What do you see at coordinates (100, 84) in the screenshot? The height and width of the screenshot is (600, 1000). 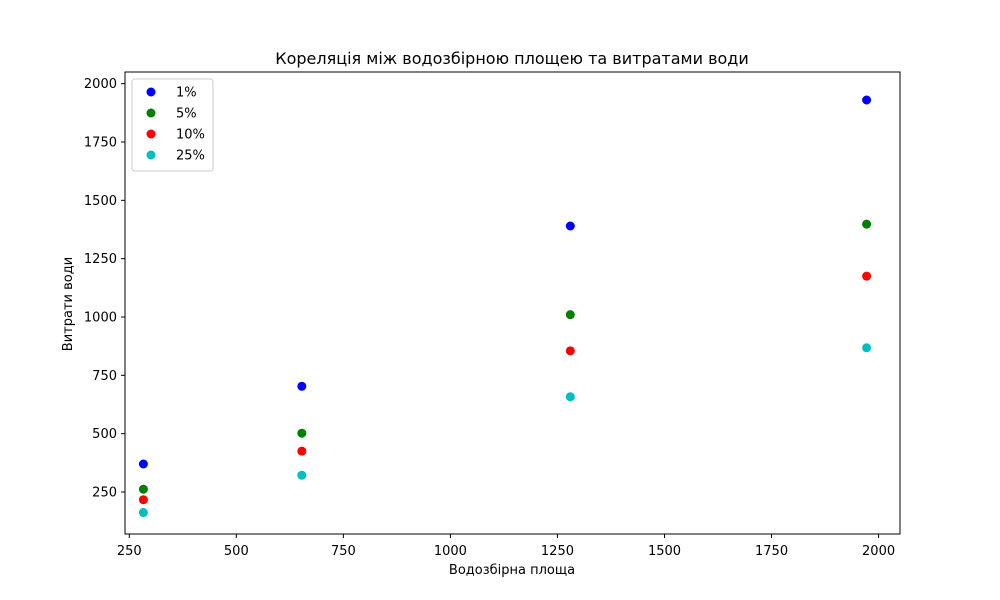 I see `y-tick-label: 2000` at bounding box center [100, 84].